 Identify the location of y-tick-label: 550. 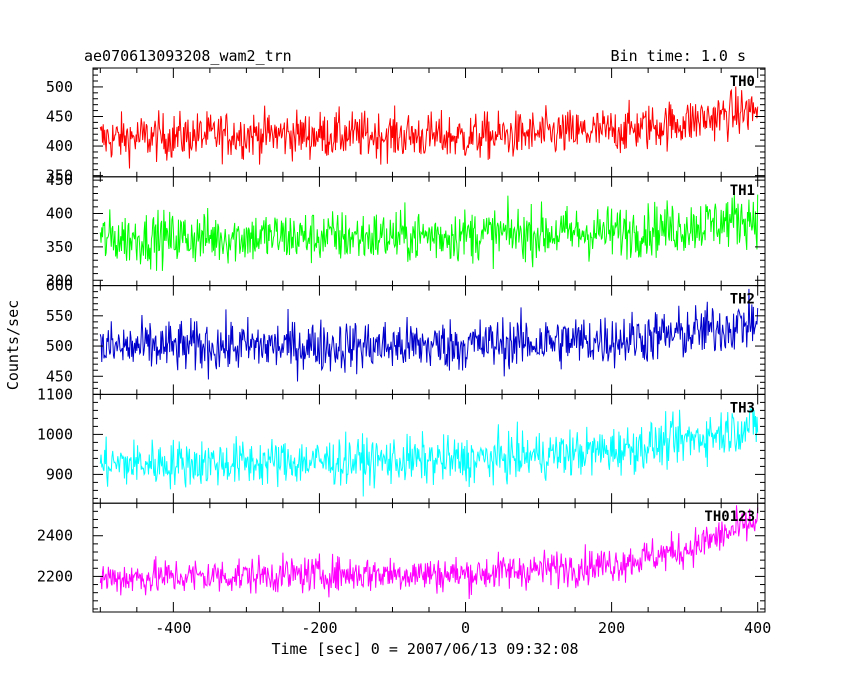
(59, 316).